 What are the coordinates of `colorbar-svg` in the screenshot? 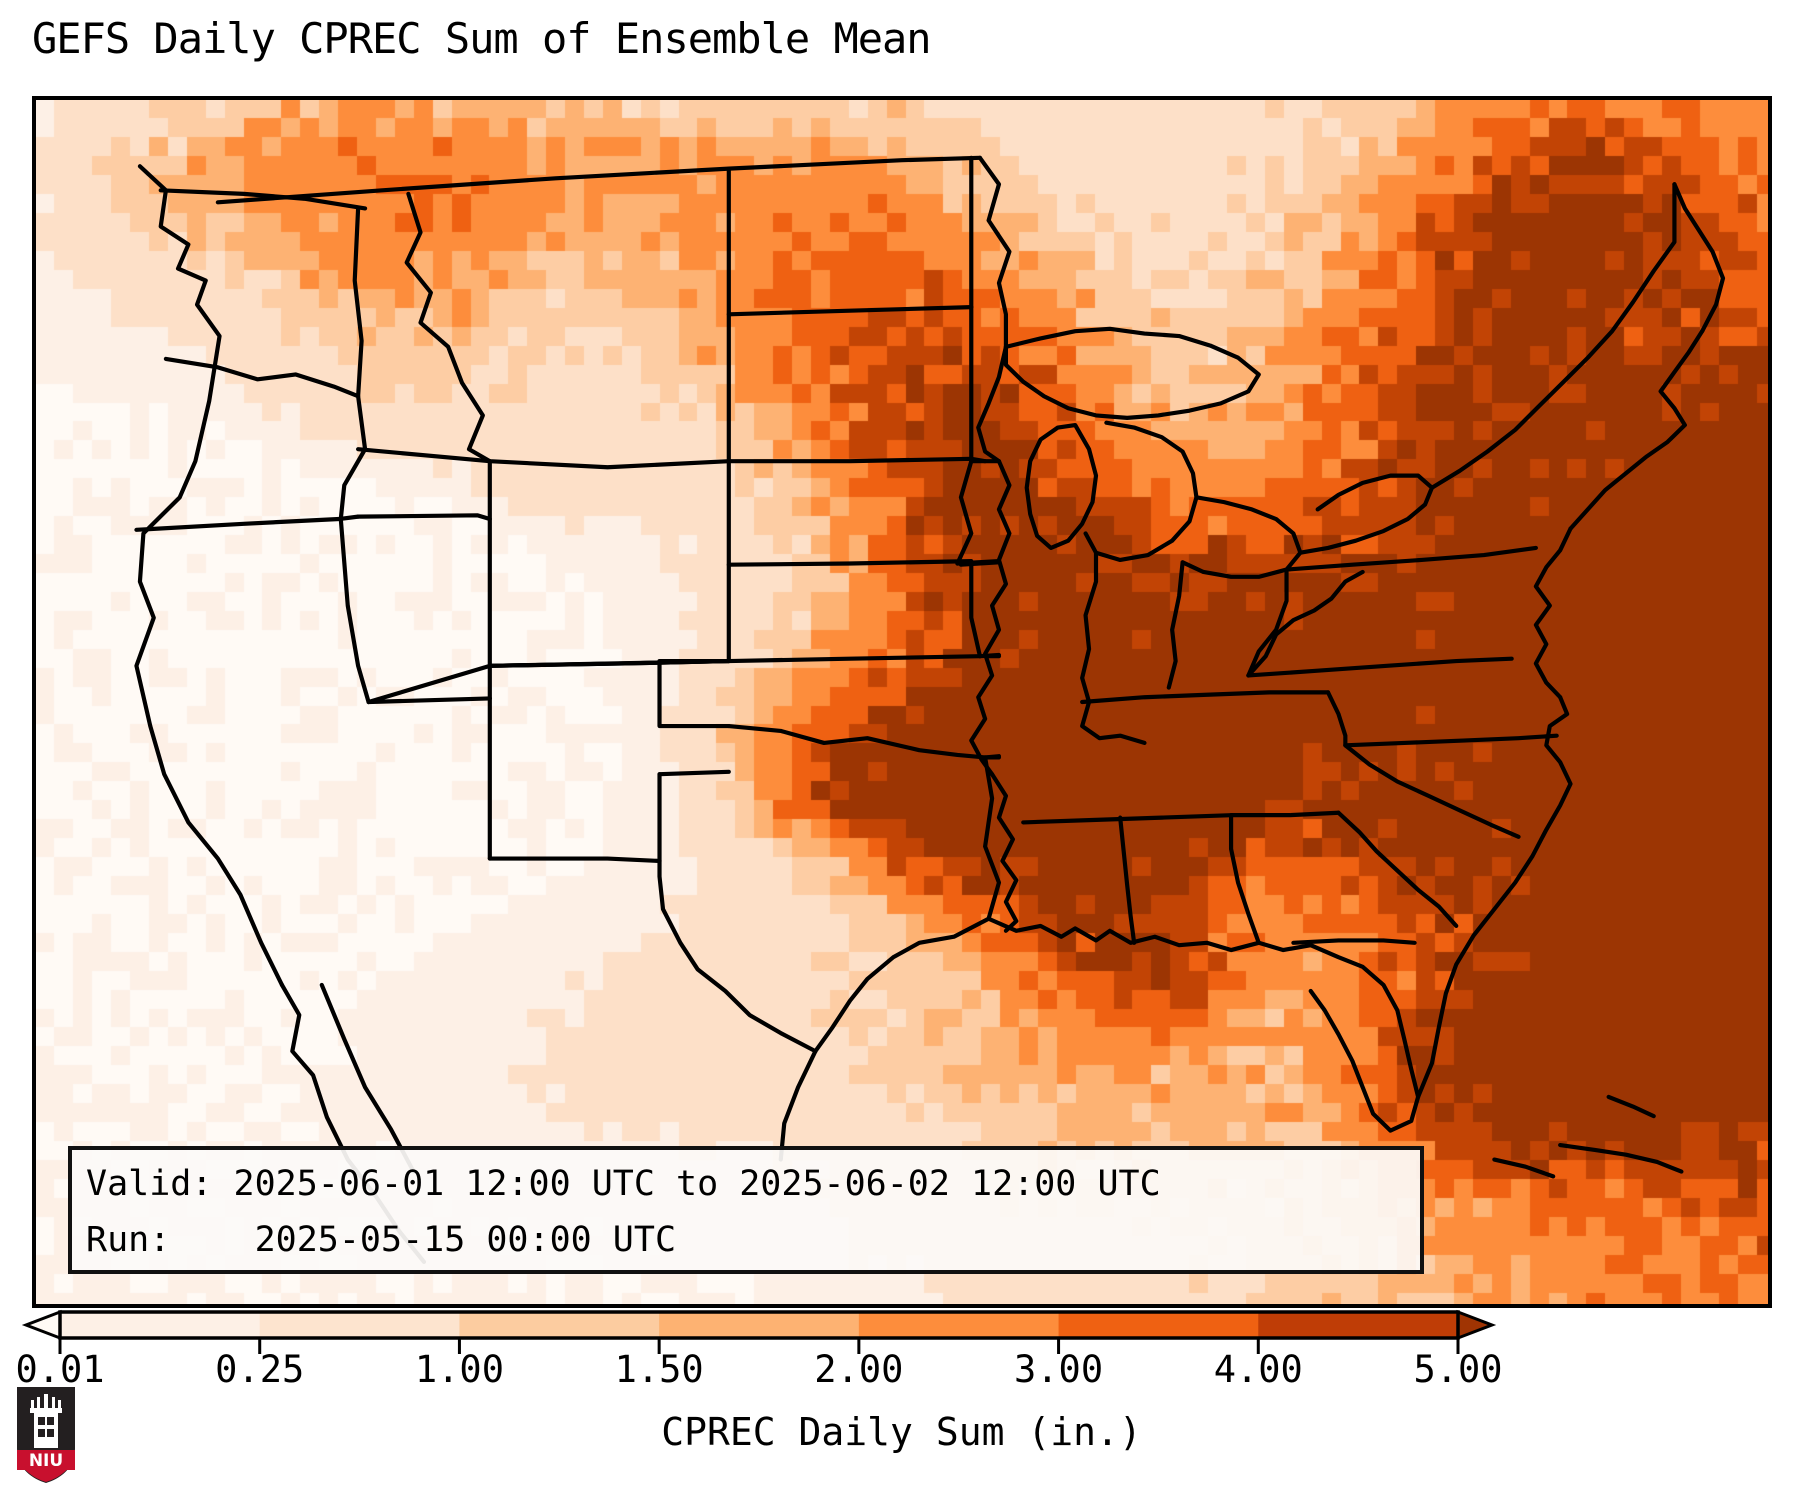 It's located at (759, 1331).